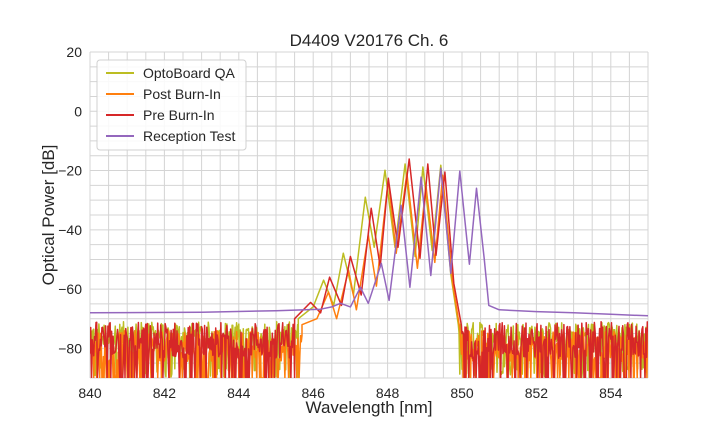 The image size is (720, 437). What do you see at coordinates (189, 136) in the screenshot?
I see `legend-label: Reception Test` at bounding box center [189, 136].